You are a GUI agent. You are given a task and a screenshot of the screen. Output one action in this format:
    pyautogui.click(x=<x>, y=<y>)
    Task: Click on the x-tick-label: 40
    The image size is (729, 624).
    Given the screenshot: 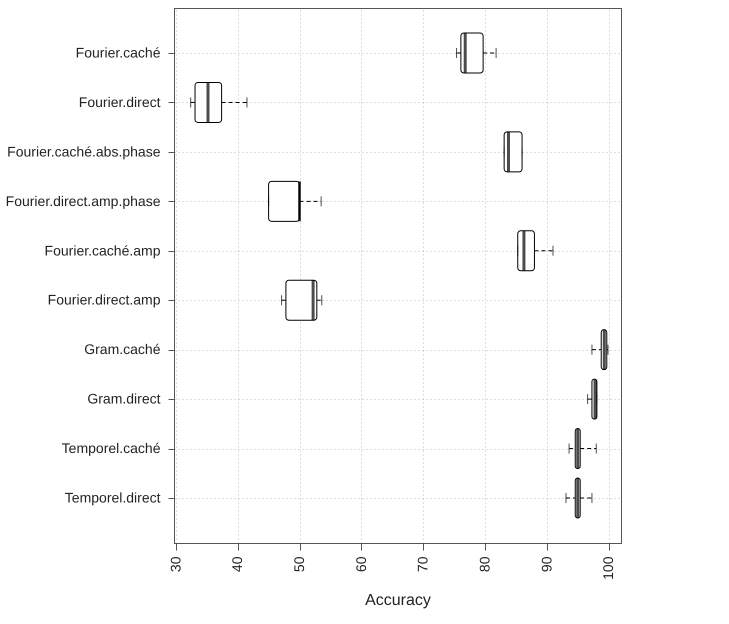 What is the action you would take?
    pyautogui.click(x=237, y=564)
    